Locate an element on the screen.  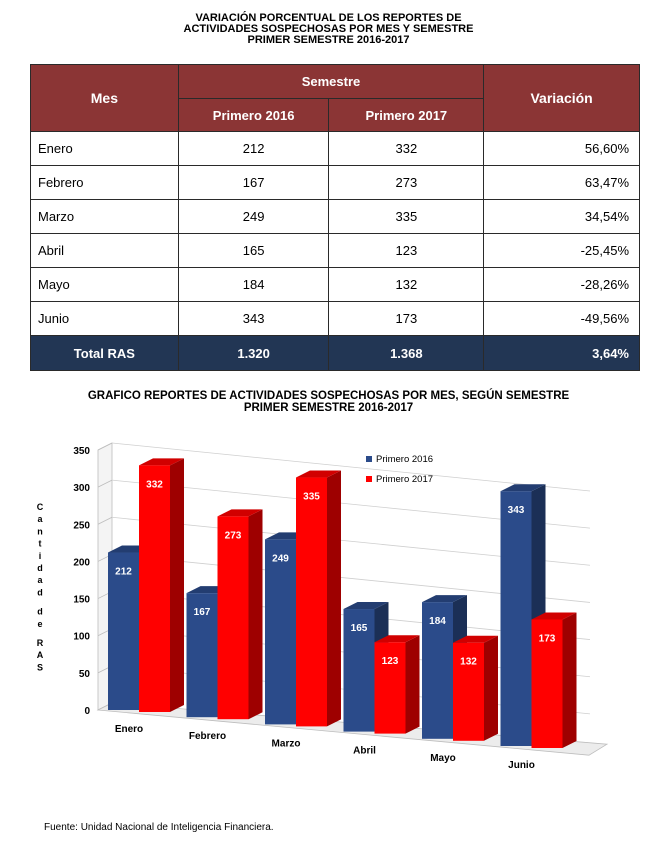
header-2016: Primero 2016 is located at coordinates (253, 115).